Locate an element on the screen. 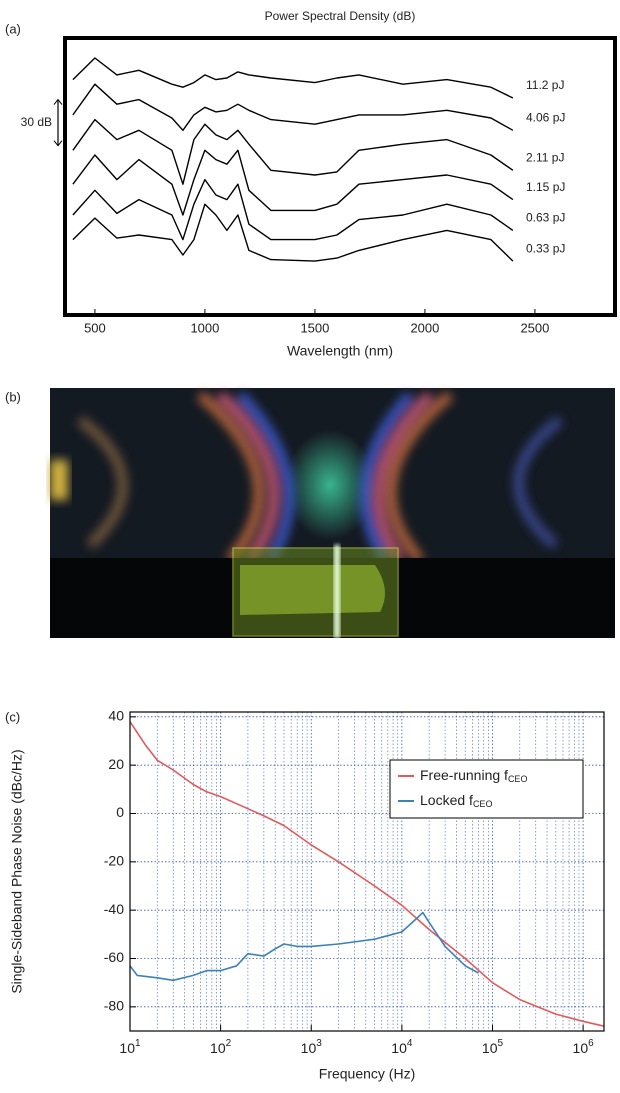  series-label: 2.11 pJ is located at coordinates (545, 158).